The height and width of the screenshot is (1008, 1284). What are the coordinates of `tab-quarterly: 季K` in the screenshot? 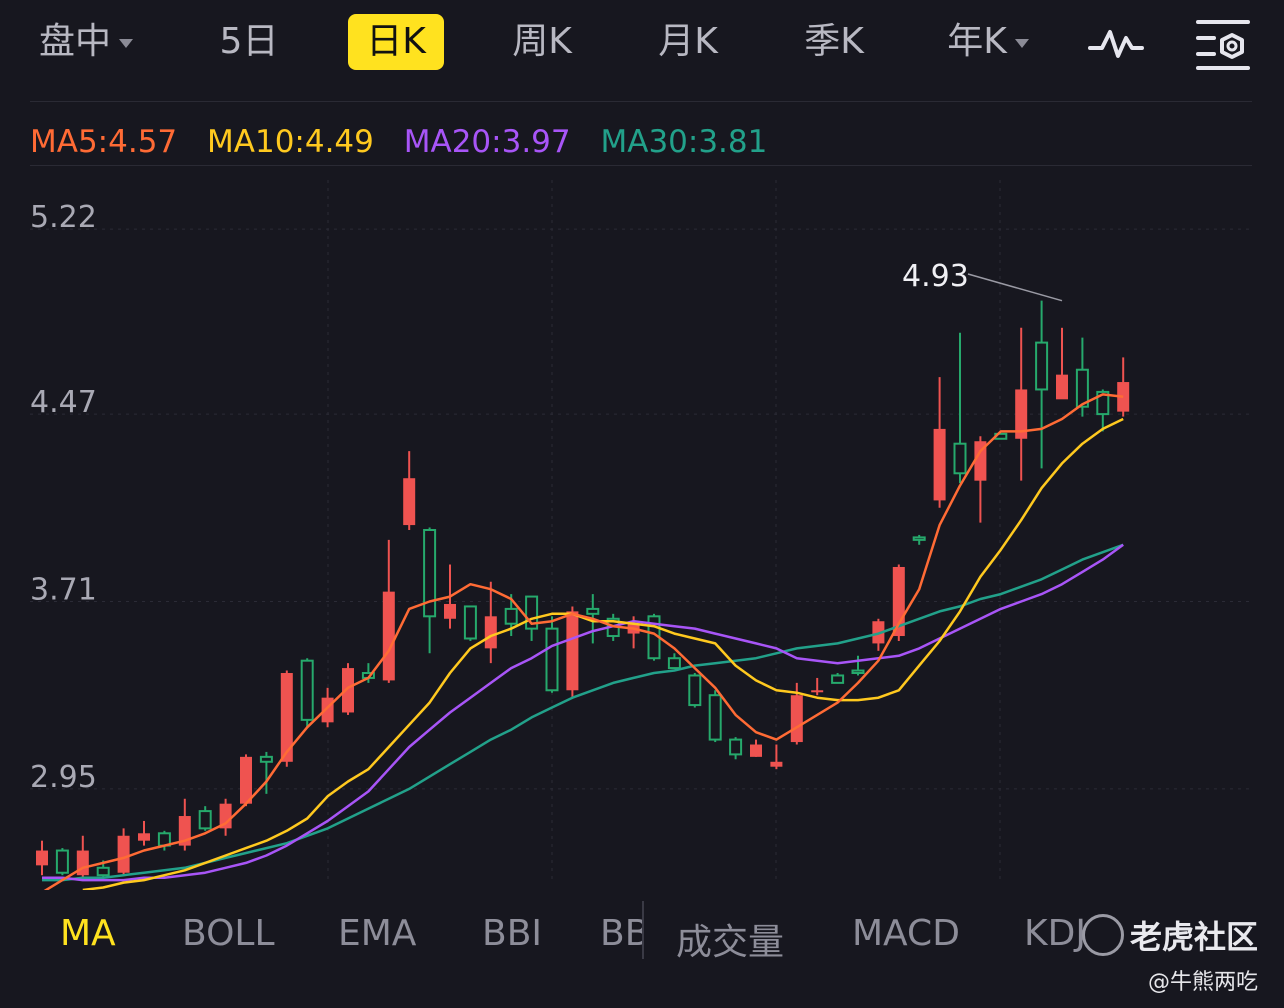 It's located at (834, 42).